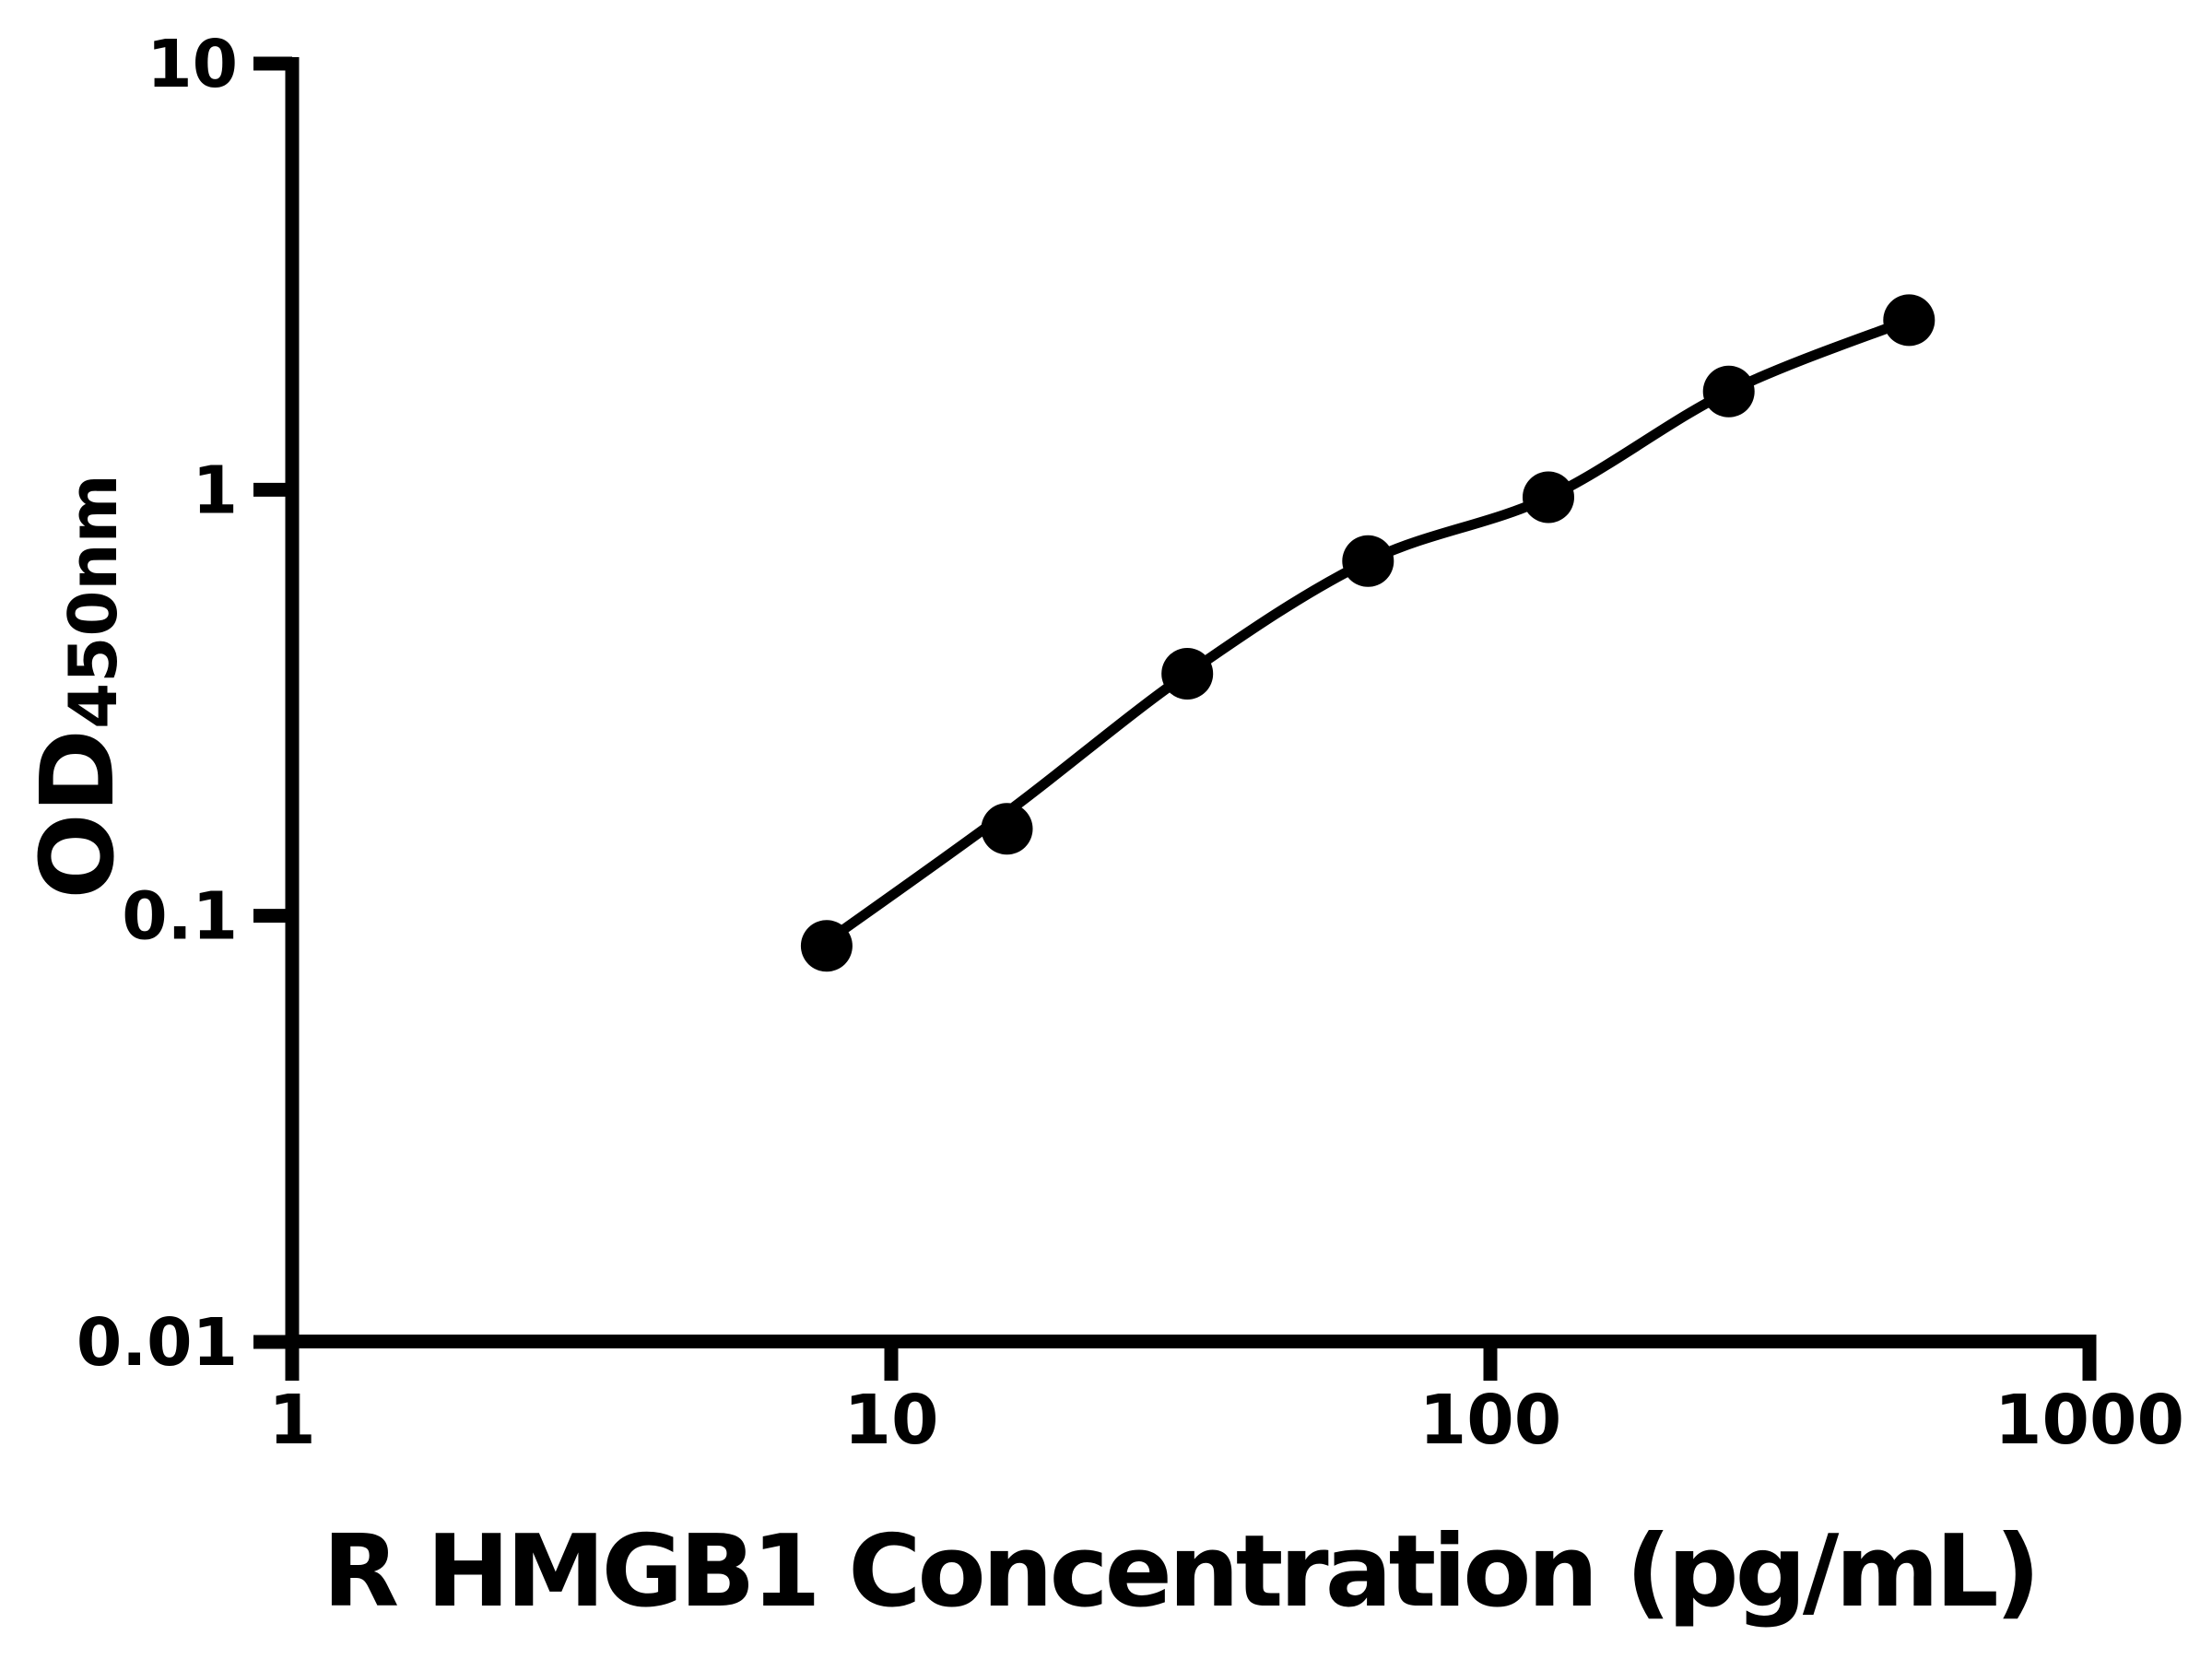 The image size is (2212, 1659). Describe the element at coordinates (93, 601) in the screenshot. I see `y-axis-title-subscript: 450nm` at that location.